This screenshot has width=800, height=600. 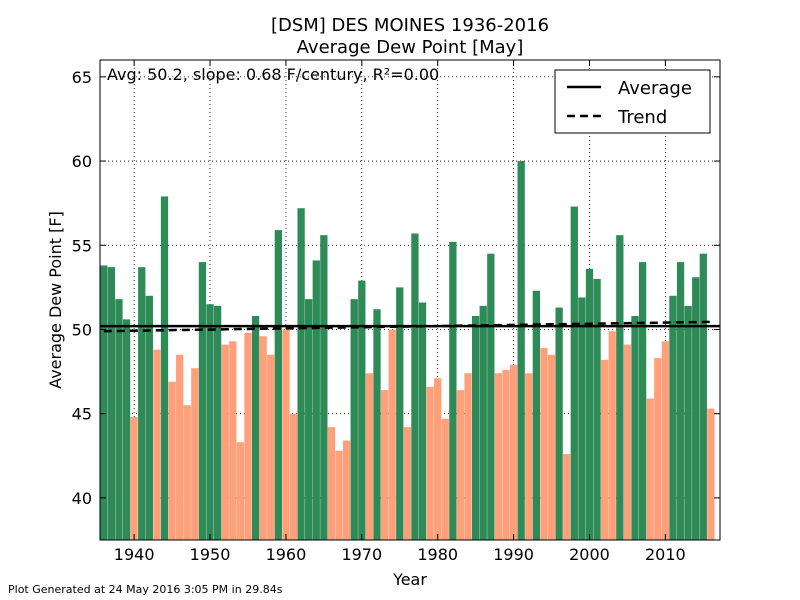 I want to click on bar-2012, so click(x=680, y=401).